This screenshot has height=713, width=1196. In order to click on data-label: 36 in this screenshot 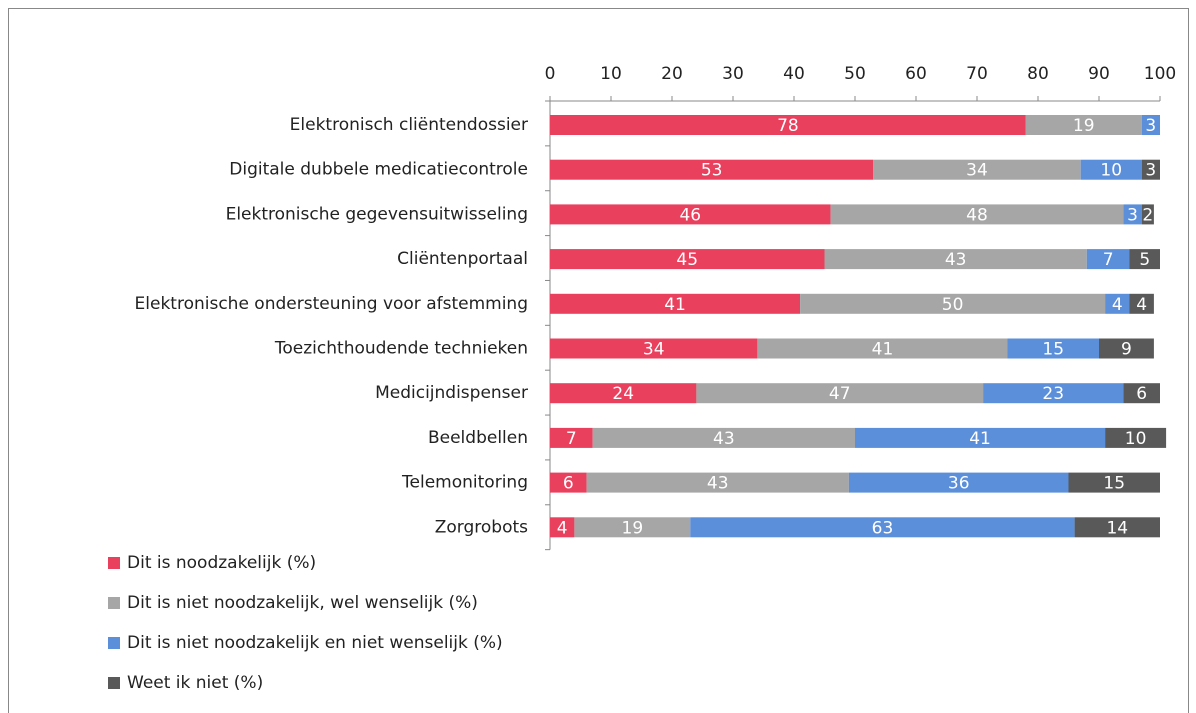, I will do `click(959, 484)`.